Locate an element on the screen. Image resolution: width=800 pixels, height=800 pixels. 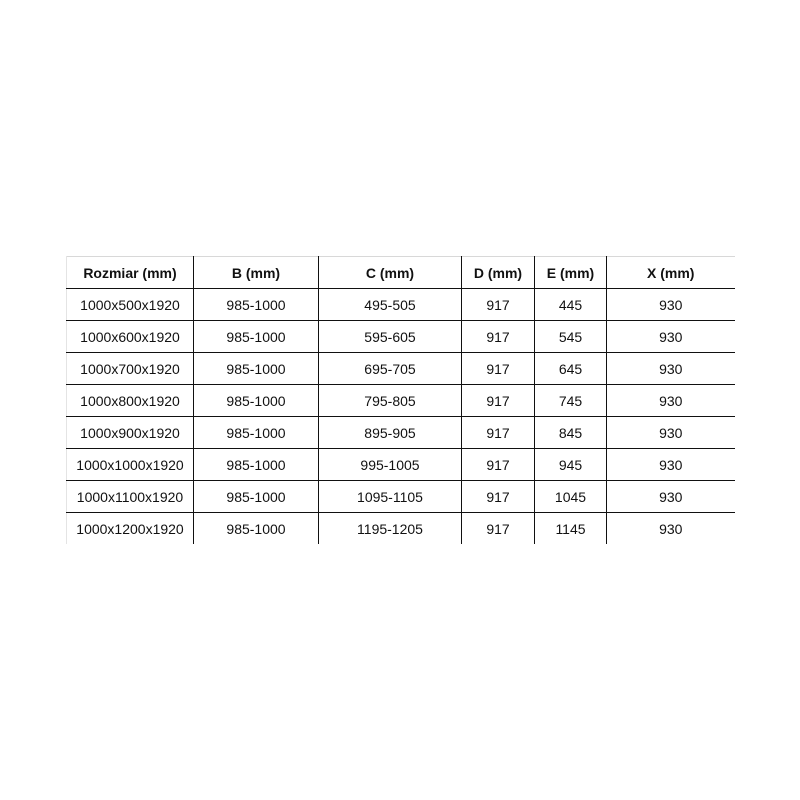
table-cell: 1045 is located at coordinates (570, 496).